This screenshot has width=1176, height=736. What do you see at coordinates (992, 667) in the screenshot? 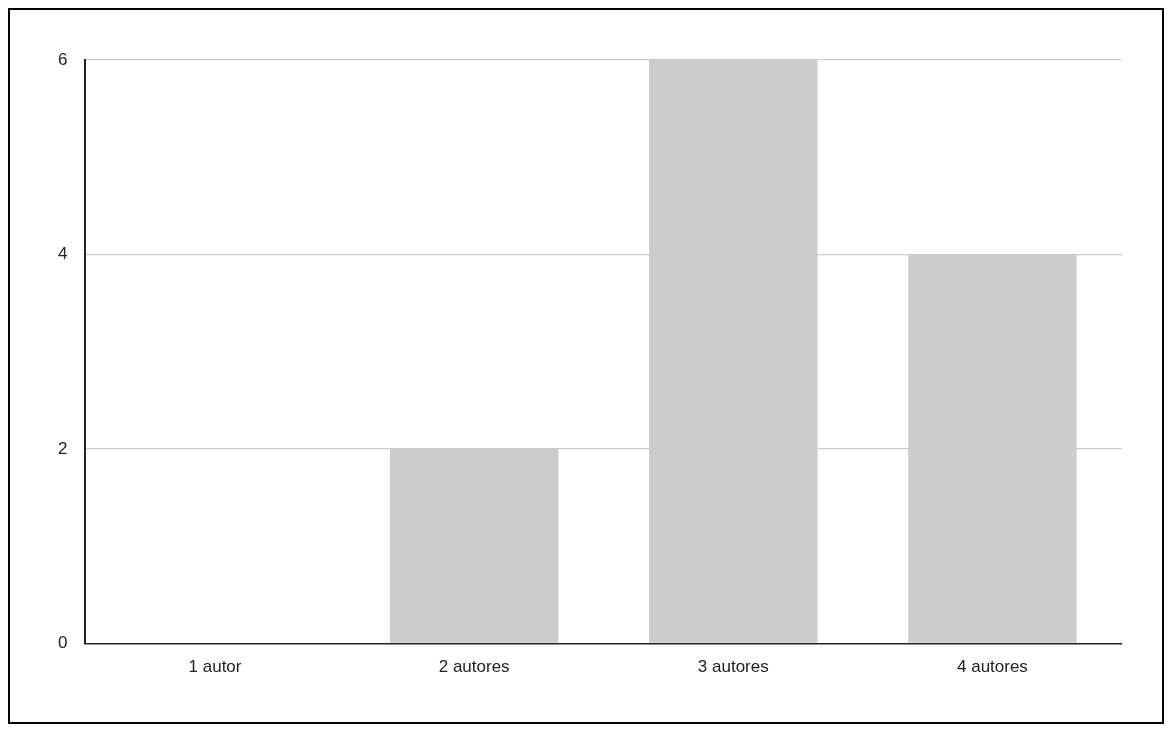
I see `x-tick-label: 4 autores` at bounding box center [992, 667].